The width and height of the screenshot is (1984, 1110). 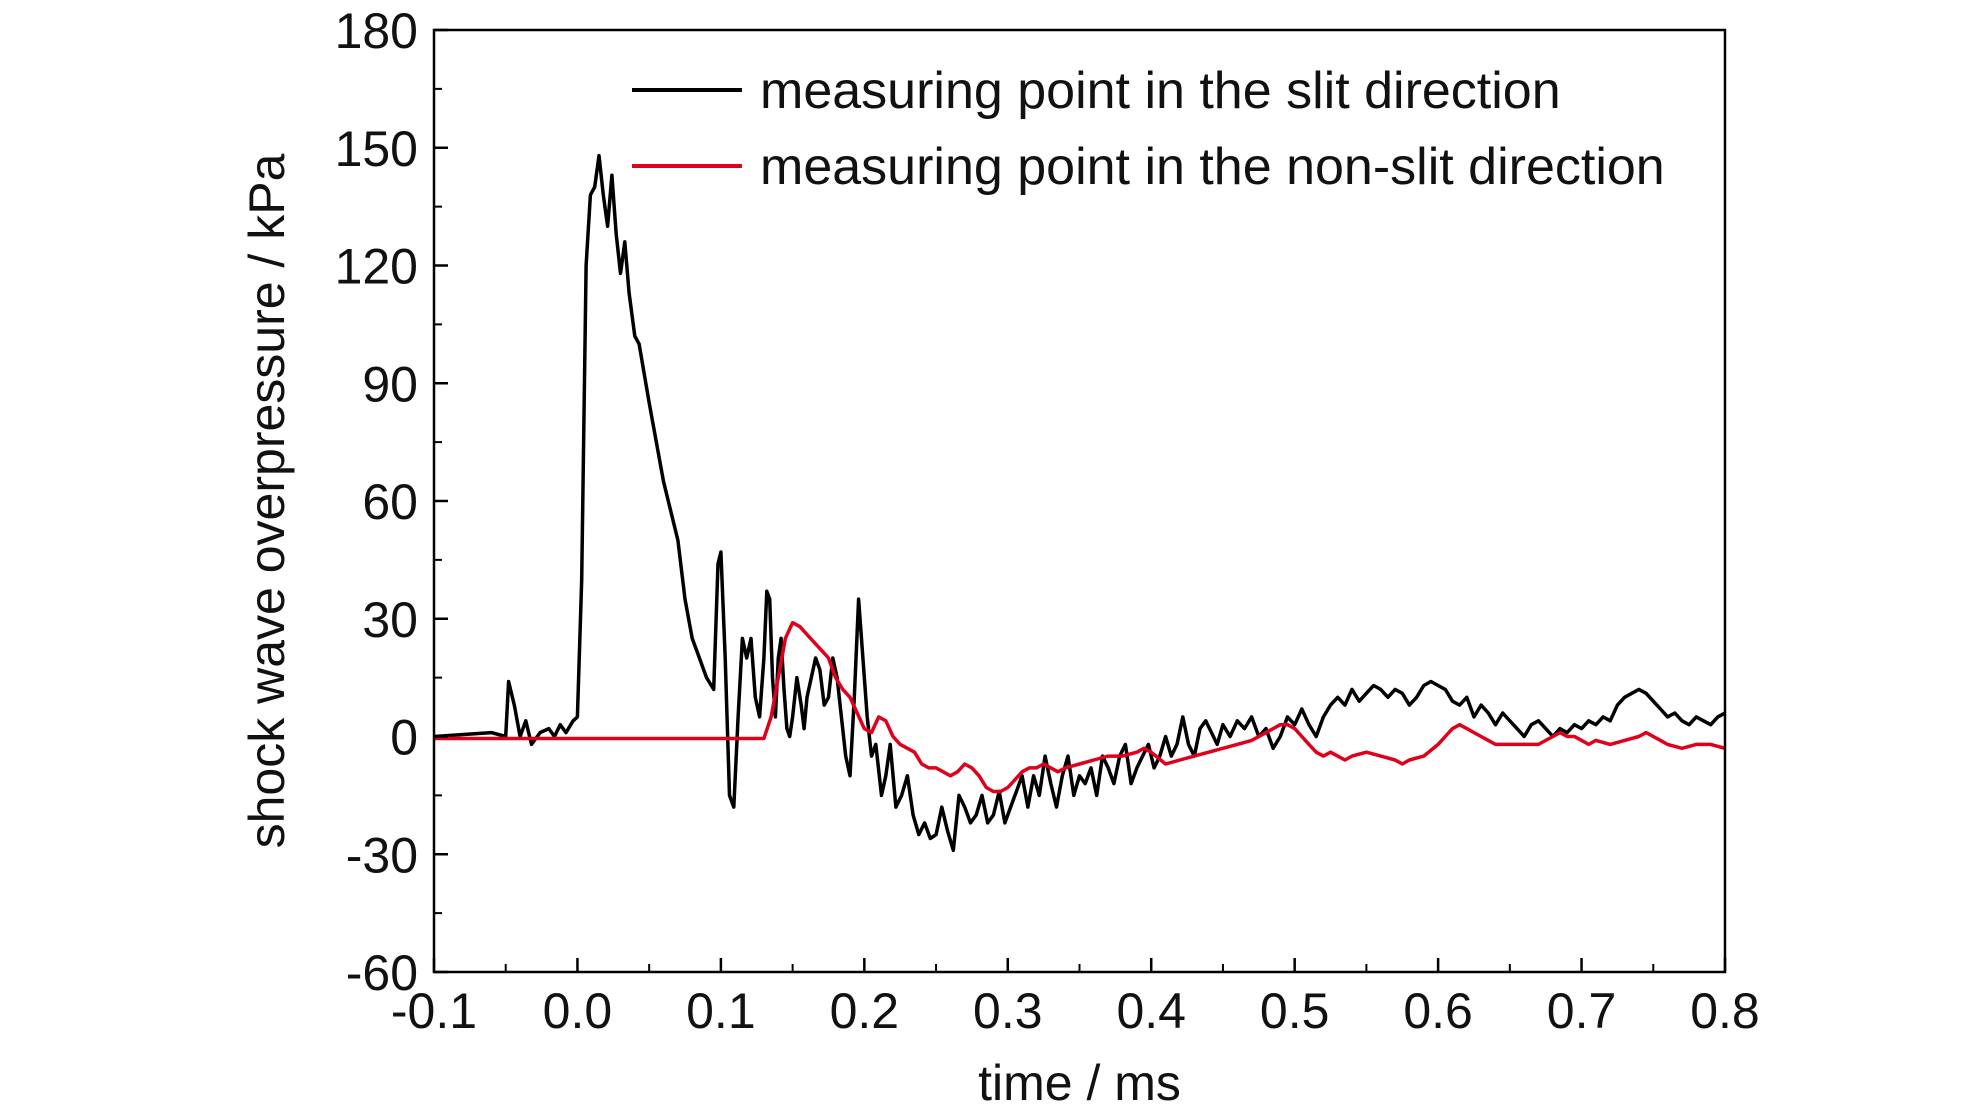 I want to click on x-tick-label: 0.6, so click(x=1438, y=1011).